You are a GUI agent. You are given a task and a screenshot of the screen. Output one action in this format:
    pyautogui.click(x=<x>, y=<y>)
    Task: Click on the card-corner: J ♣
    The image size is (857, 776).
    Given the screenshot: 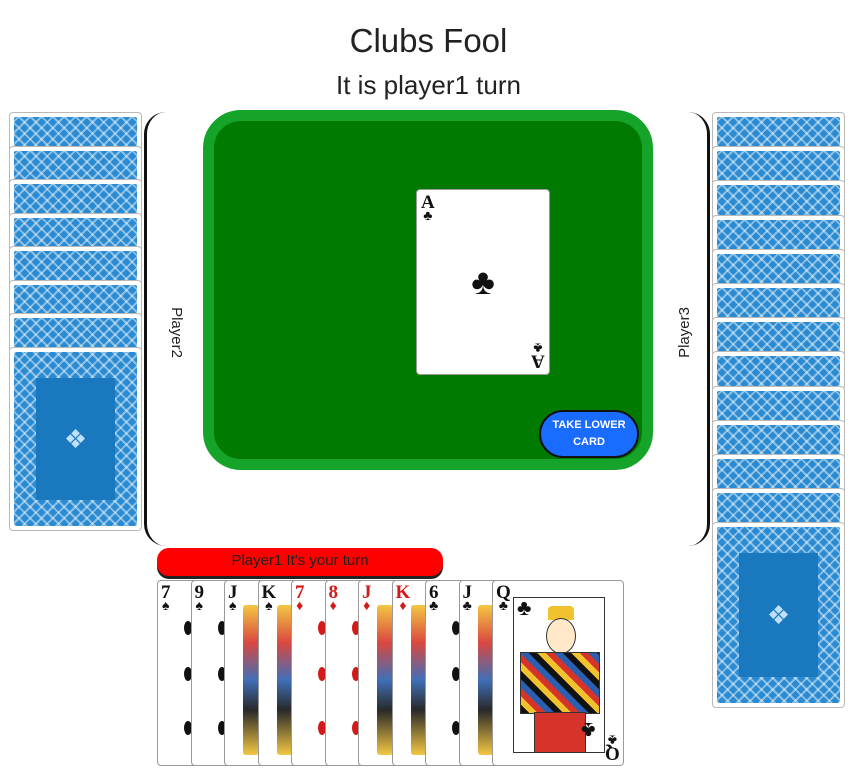 What is the action you would take?
    pyautogui.click(x=467, y=598)
    